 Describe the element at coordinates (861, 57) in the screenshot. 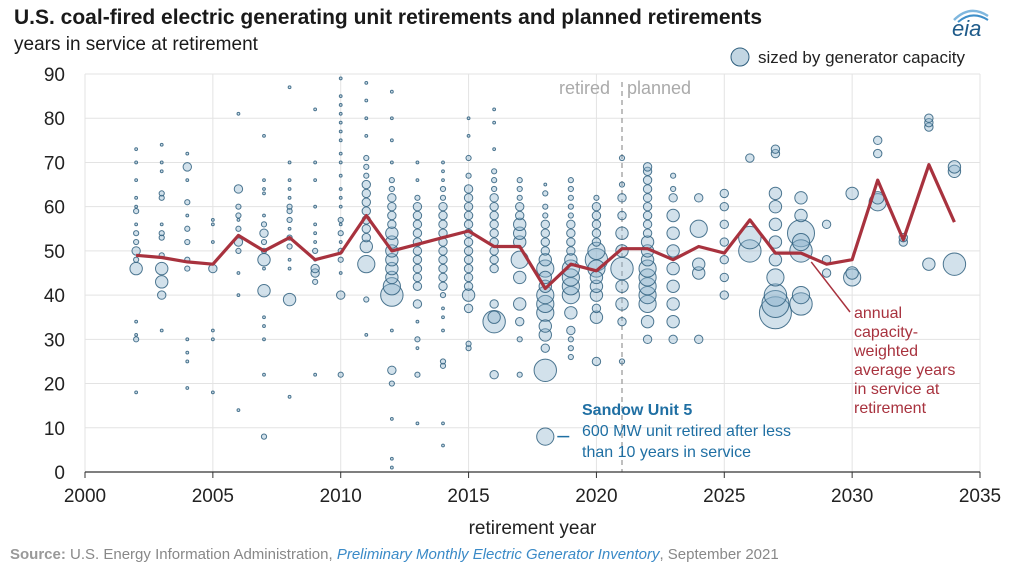

I see `legend-label: sized by generator capacity` at that location.